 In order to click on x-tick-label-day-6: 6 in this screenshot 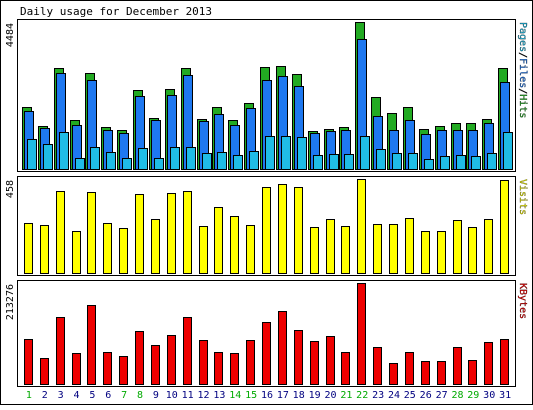, I will do `click(108, 395)`.